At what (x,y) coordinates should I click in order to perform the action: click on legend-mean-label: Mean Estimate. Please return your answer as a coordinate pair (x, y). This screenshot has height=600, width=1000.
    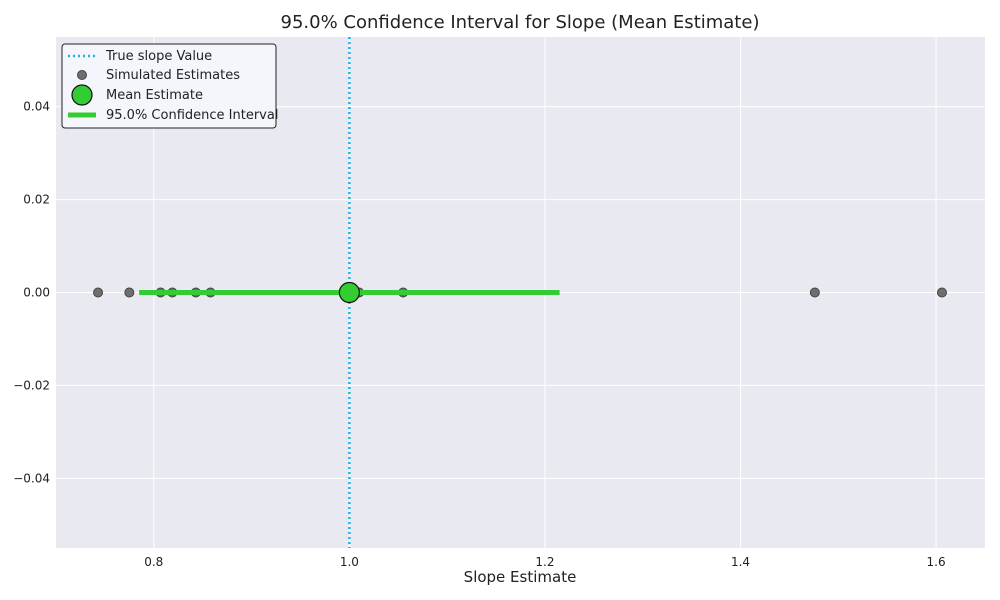
    Looking at the image, I should click on (154, 95).